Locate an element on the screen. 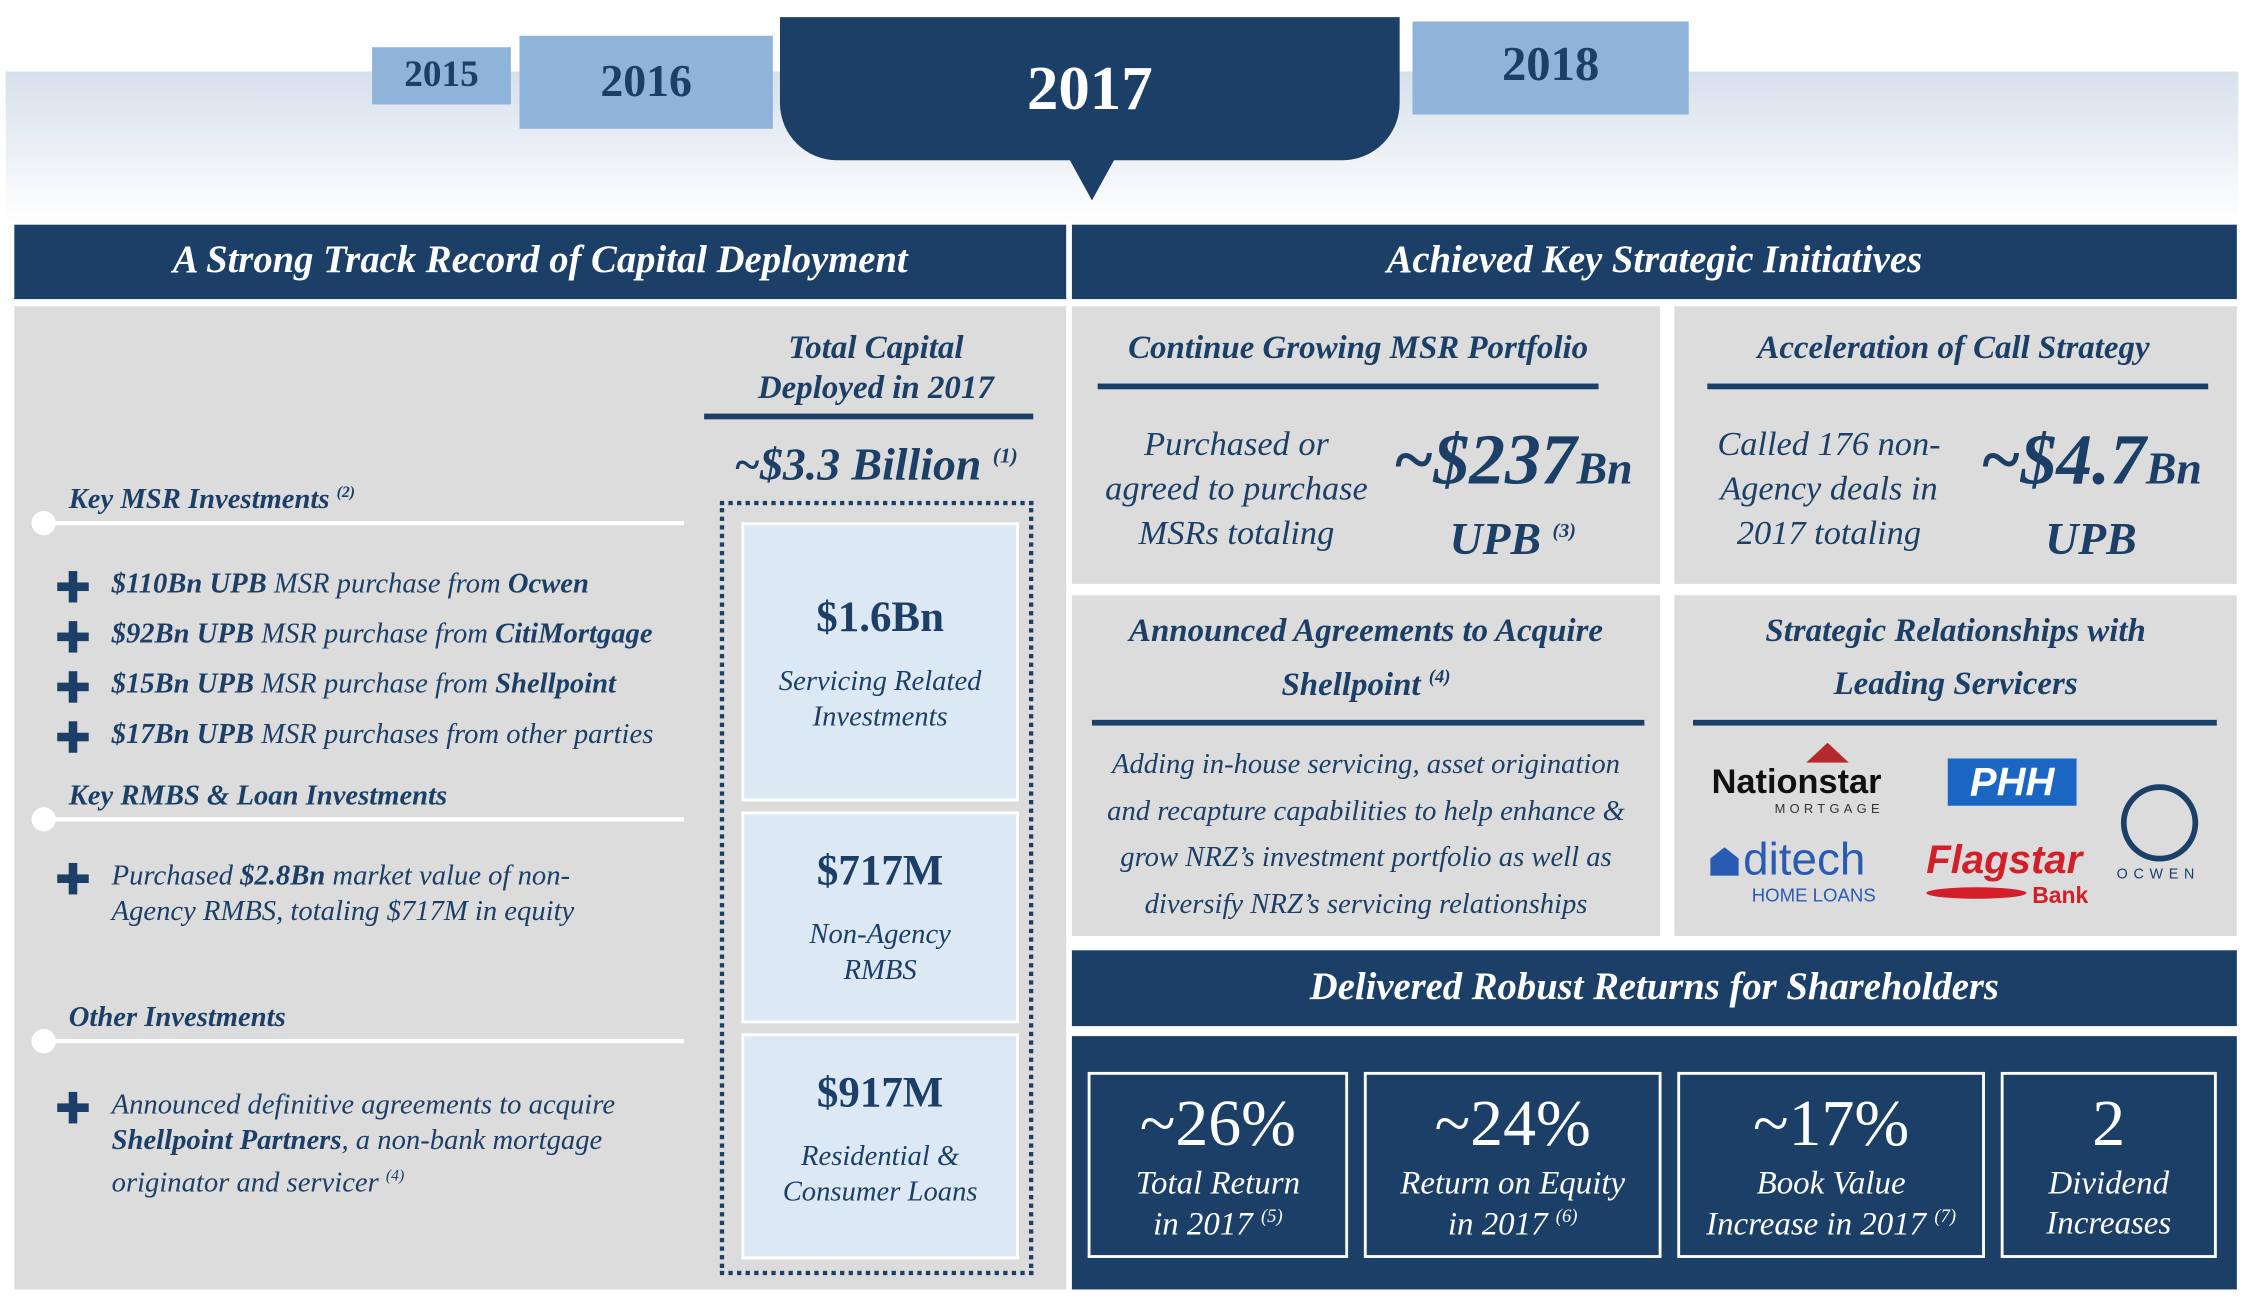 This screenshot has width=2244, height=1296. footnote: (1) is located at coordinates (1005, 457).